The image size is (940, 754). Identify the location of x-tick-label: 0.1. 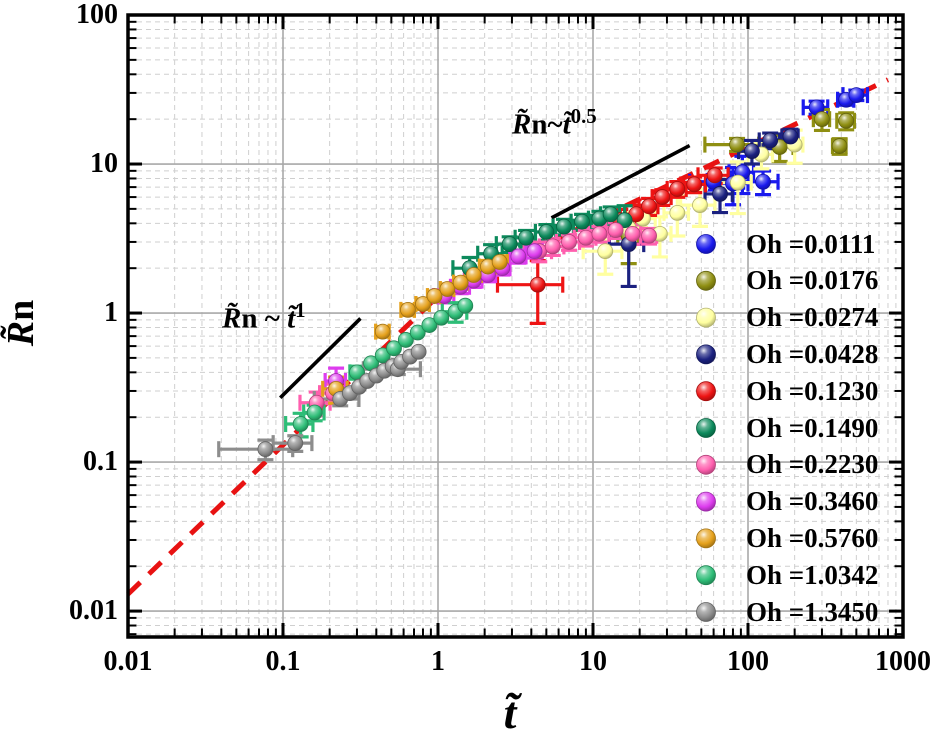
(283, 661).